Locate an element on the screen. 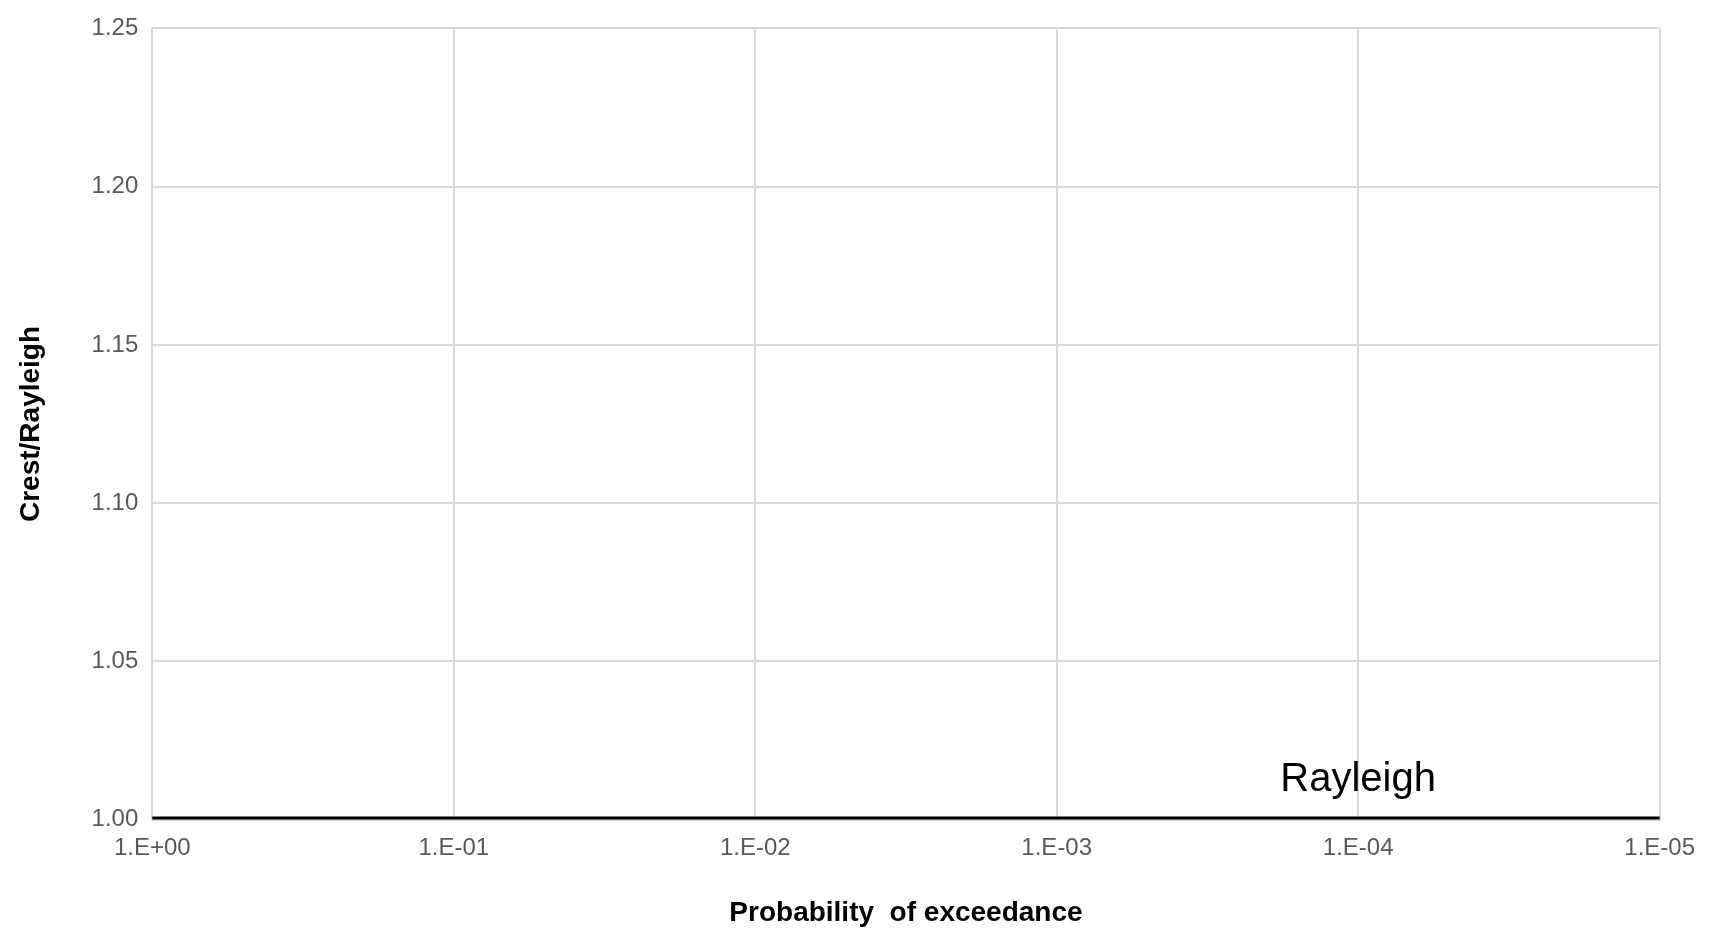  x-tick-label: 1.E-02 is located at coordinates (755, 846).